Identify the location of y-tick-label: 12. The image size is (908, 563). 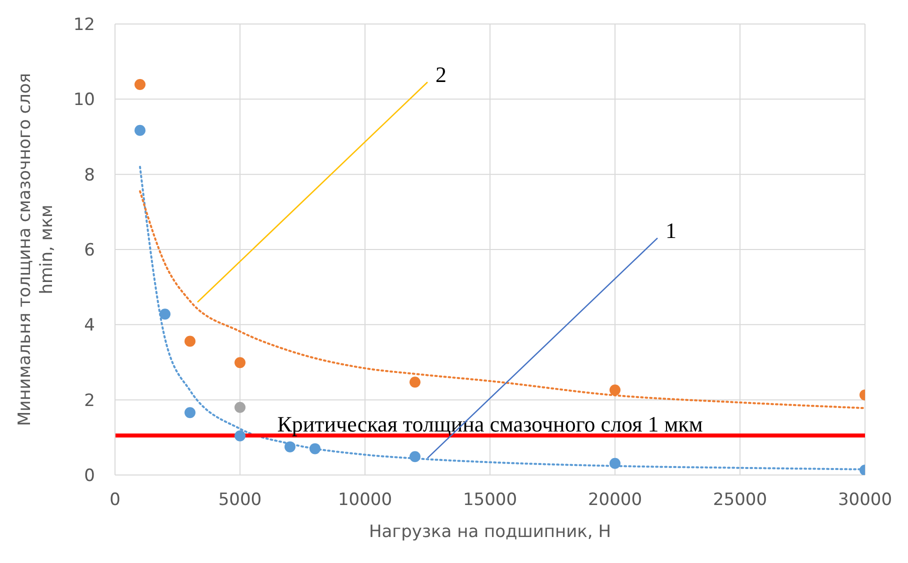
(84, 25).